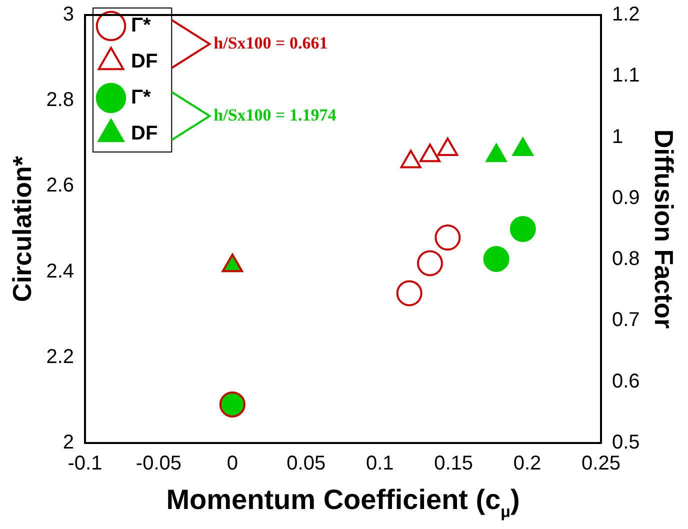 This screenshot has width=688, height=529. I want to click on y-tick-label: 3, so click(68, 15).